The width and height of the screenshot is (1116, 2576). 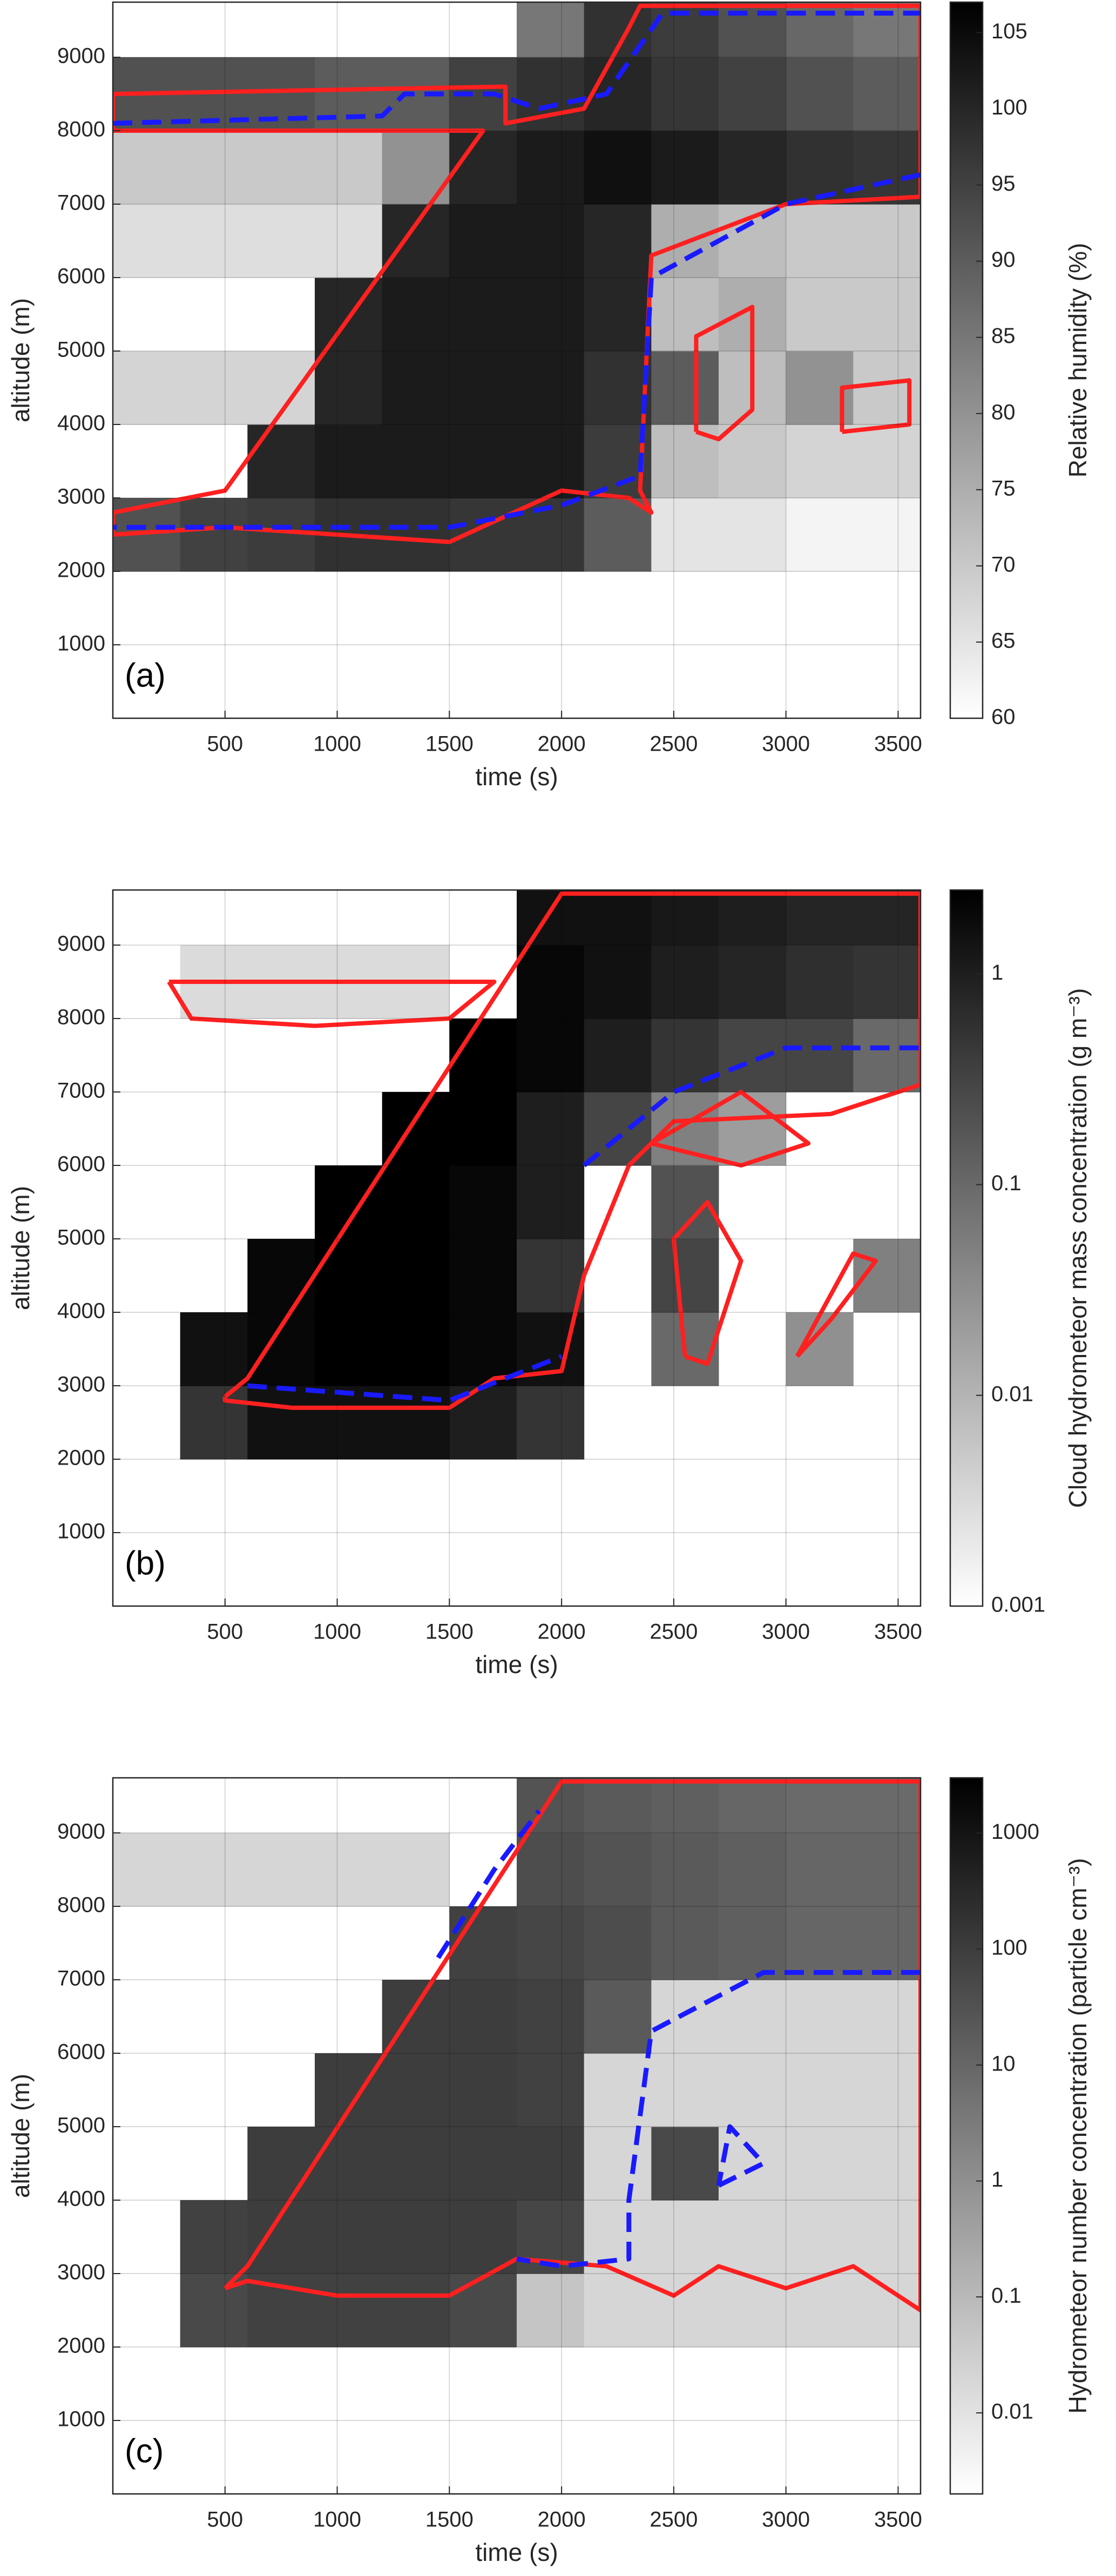 What do you see at coordinates (81, 570) in the screenshot?
I see `y-tick-label: 2000` at bounding box center [81, 570].